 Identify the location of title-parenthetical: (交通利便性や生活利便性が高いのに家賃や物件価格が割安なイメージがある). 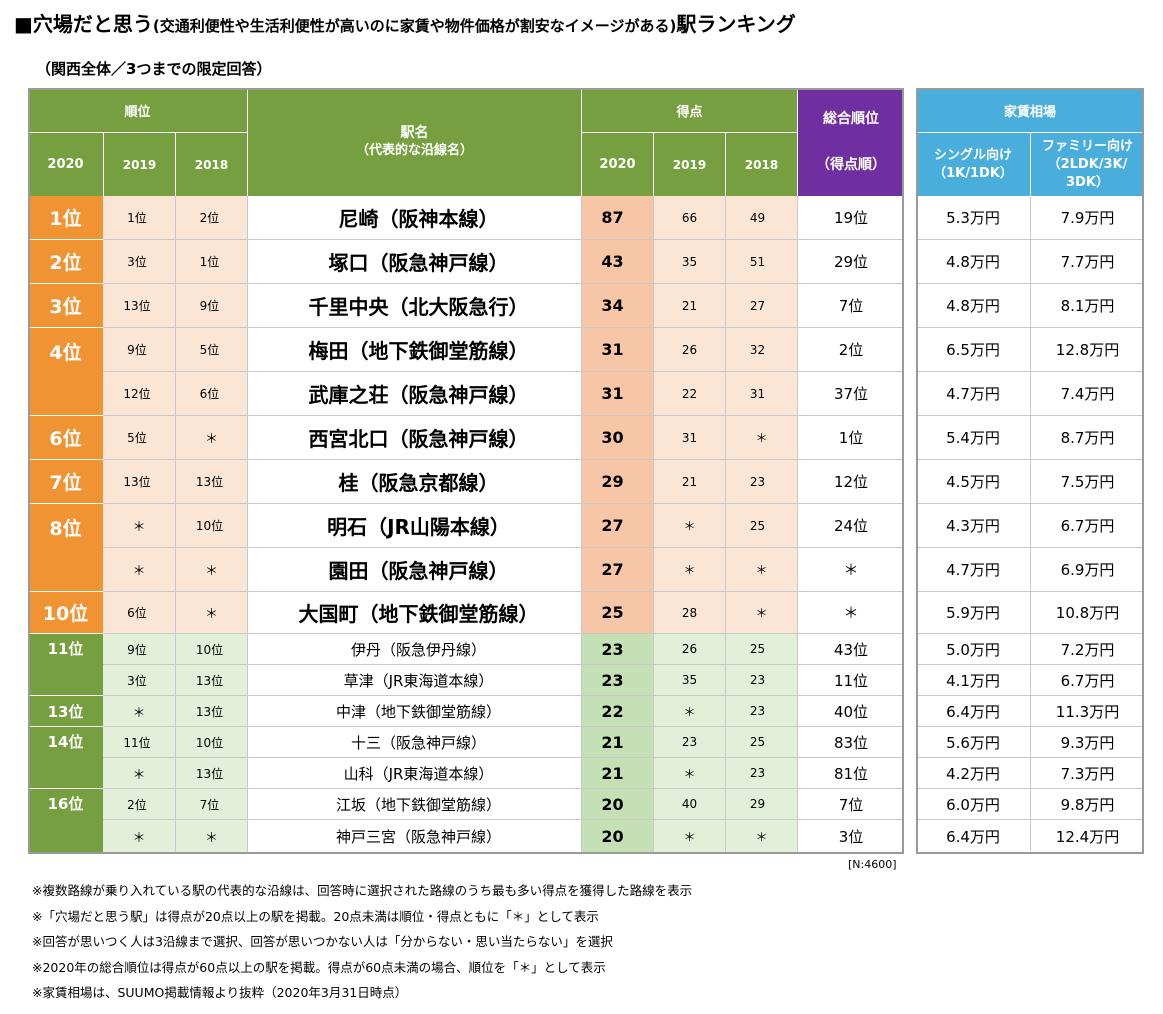
(414, 26).